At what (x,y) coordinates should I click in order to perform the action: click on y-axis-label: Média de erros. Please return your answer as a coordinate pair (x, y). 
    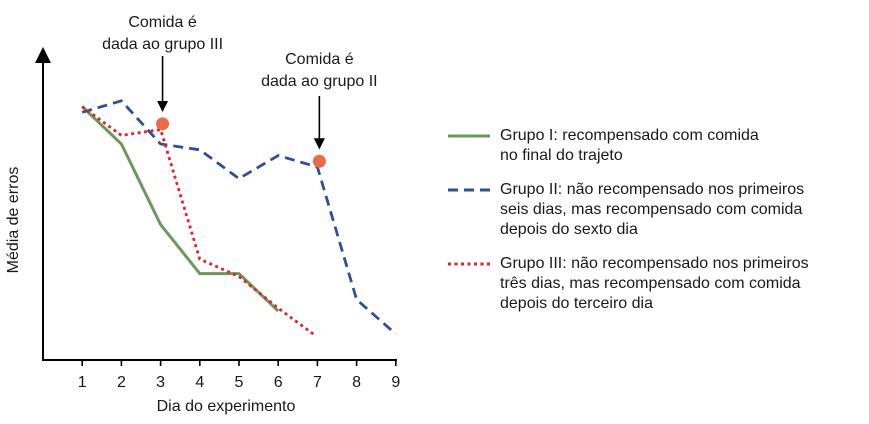
    Looking at the image, I should click on (13, 220).